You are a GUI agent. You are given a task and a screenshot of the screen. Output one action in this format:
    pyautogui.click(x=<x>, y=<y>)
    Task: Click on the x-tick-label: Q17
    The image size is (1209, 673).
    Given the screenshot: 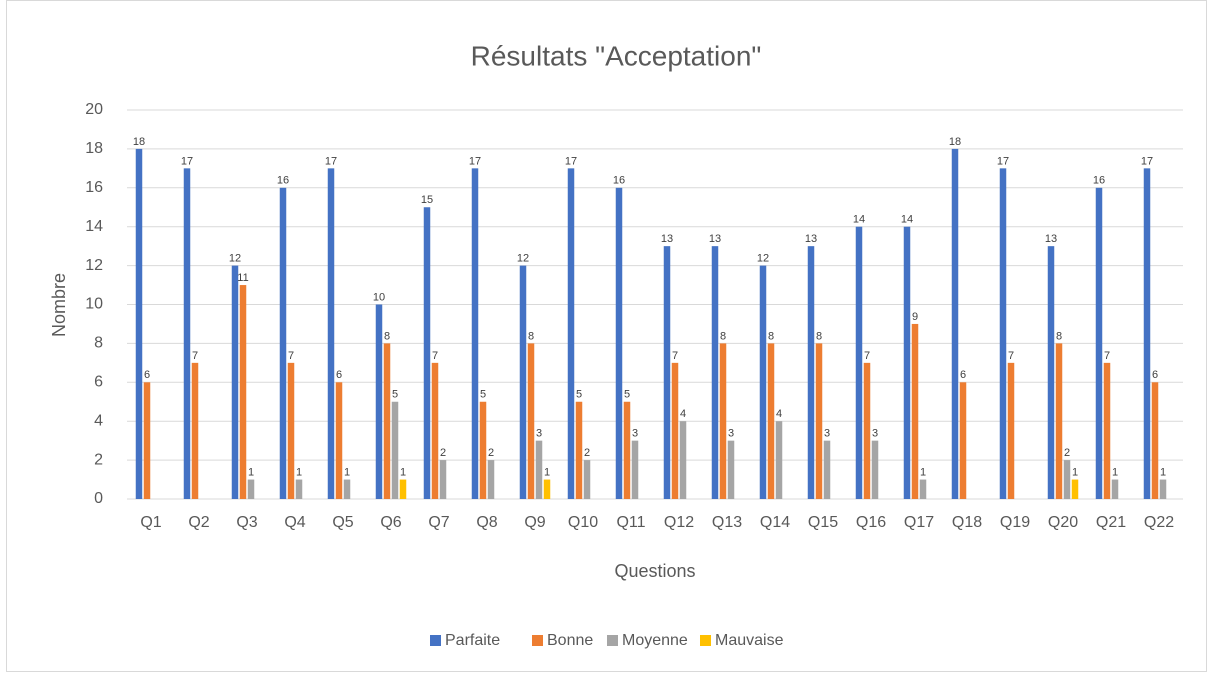 What is the action you would take?
    pyautogui.click(x=919, y=522)
    